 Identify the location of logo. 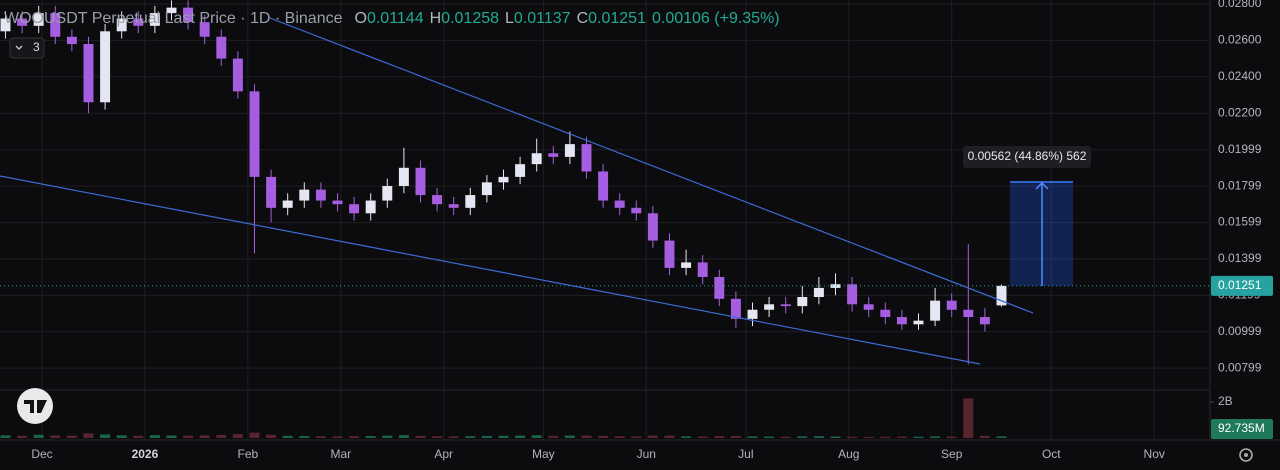
(35, 406).